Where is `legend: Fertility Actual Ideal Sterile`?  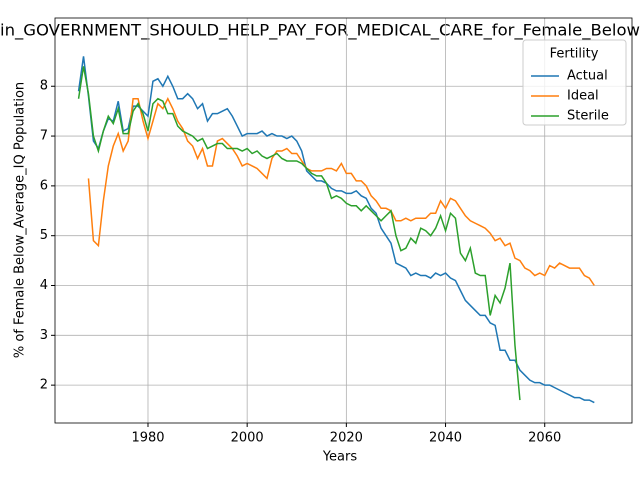
legend: Fertility Actual Ideal Sterile is located at coordinates (574, 82).